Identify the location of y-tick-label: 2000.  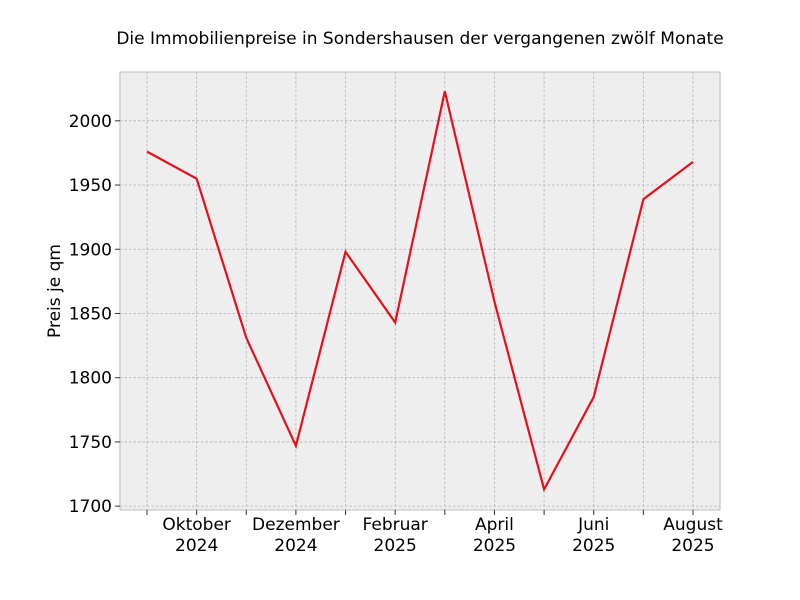
(90, 122).